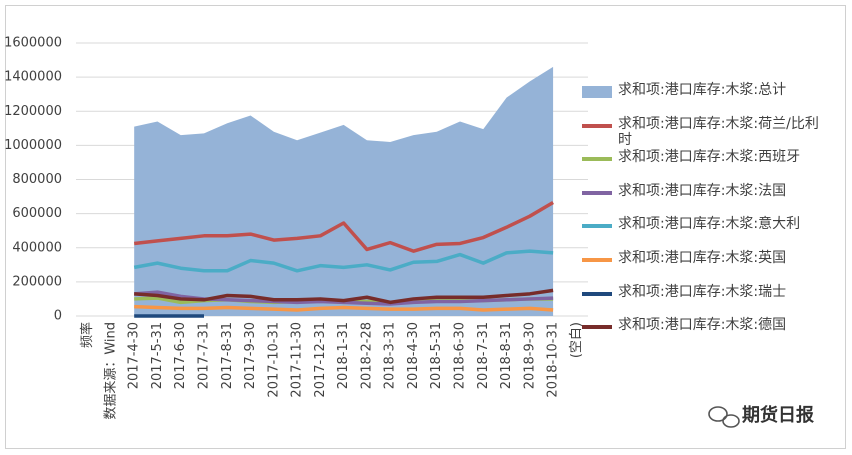  What do you see at coordinates (778, 415) in the screenshot?
I see `watermark: 期货日报` at bounding box center [778, 415].